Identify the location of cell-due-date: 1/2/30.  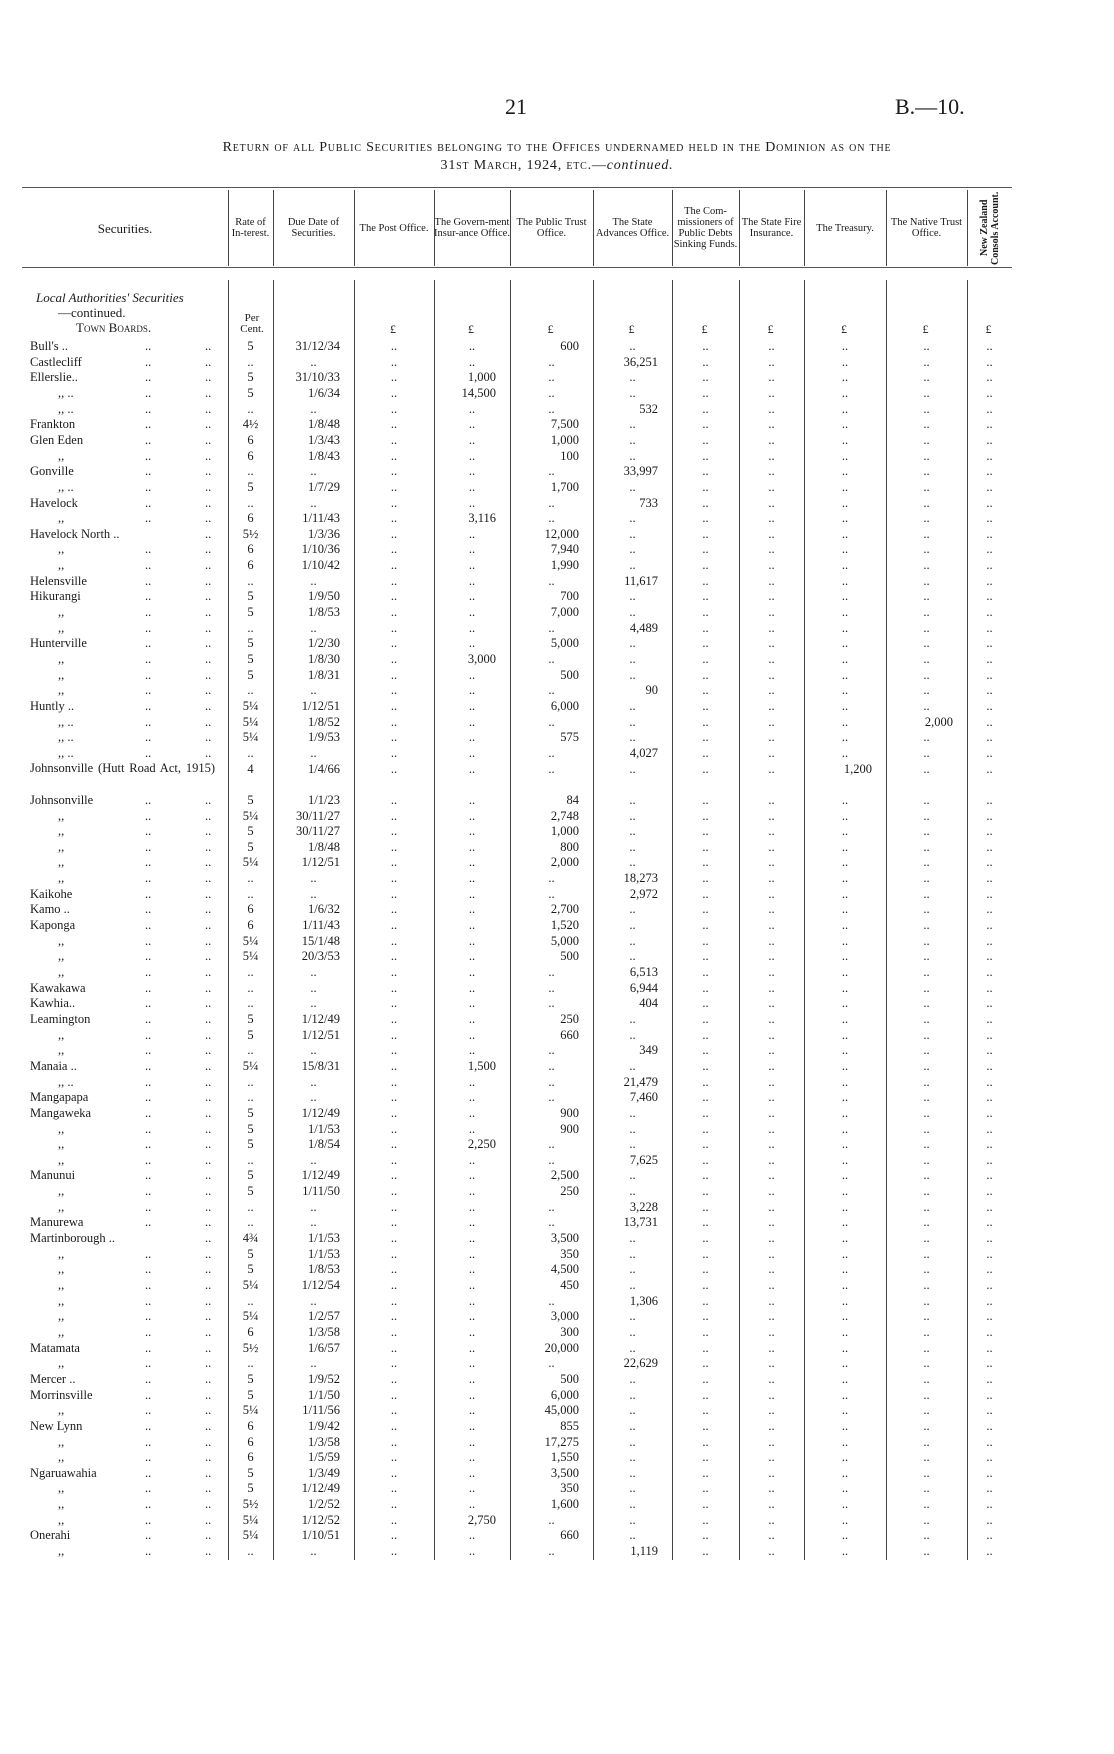
(324, 643).